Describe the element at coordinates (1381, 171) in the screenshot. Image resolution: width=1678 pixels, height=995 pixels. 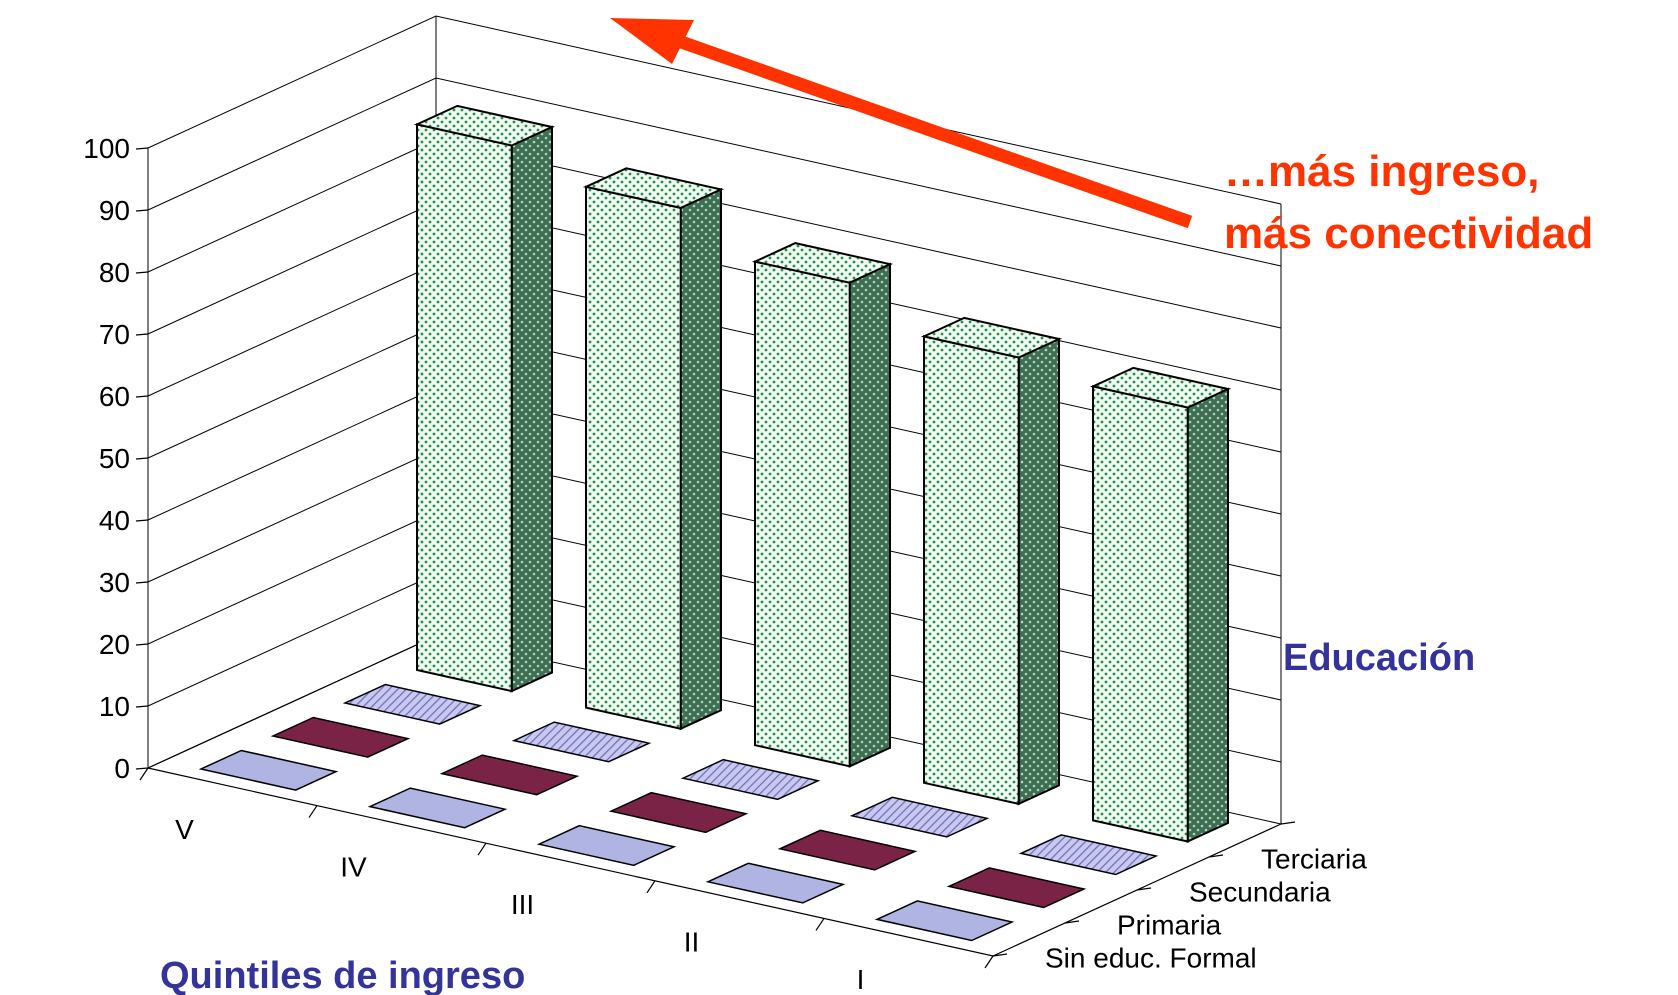
I see `annotation-line-1: …más ingreso,` at that location.